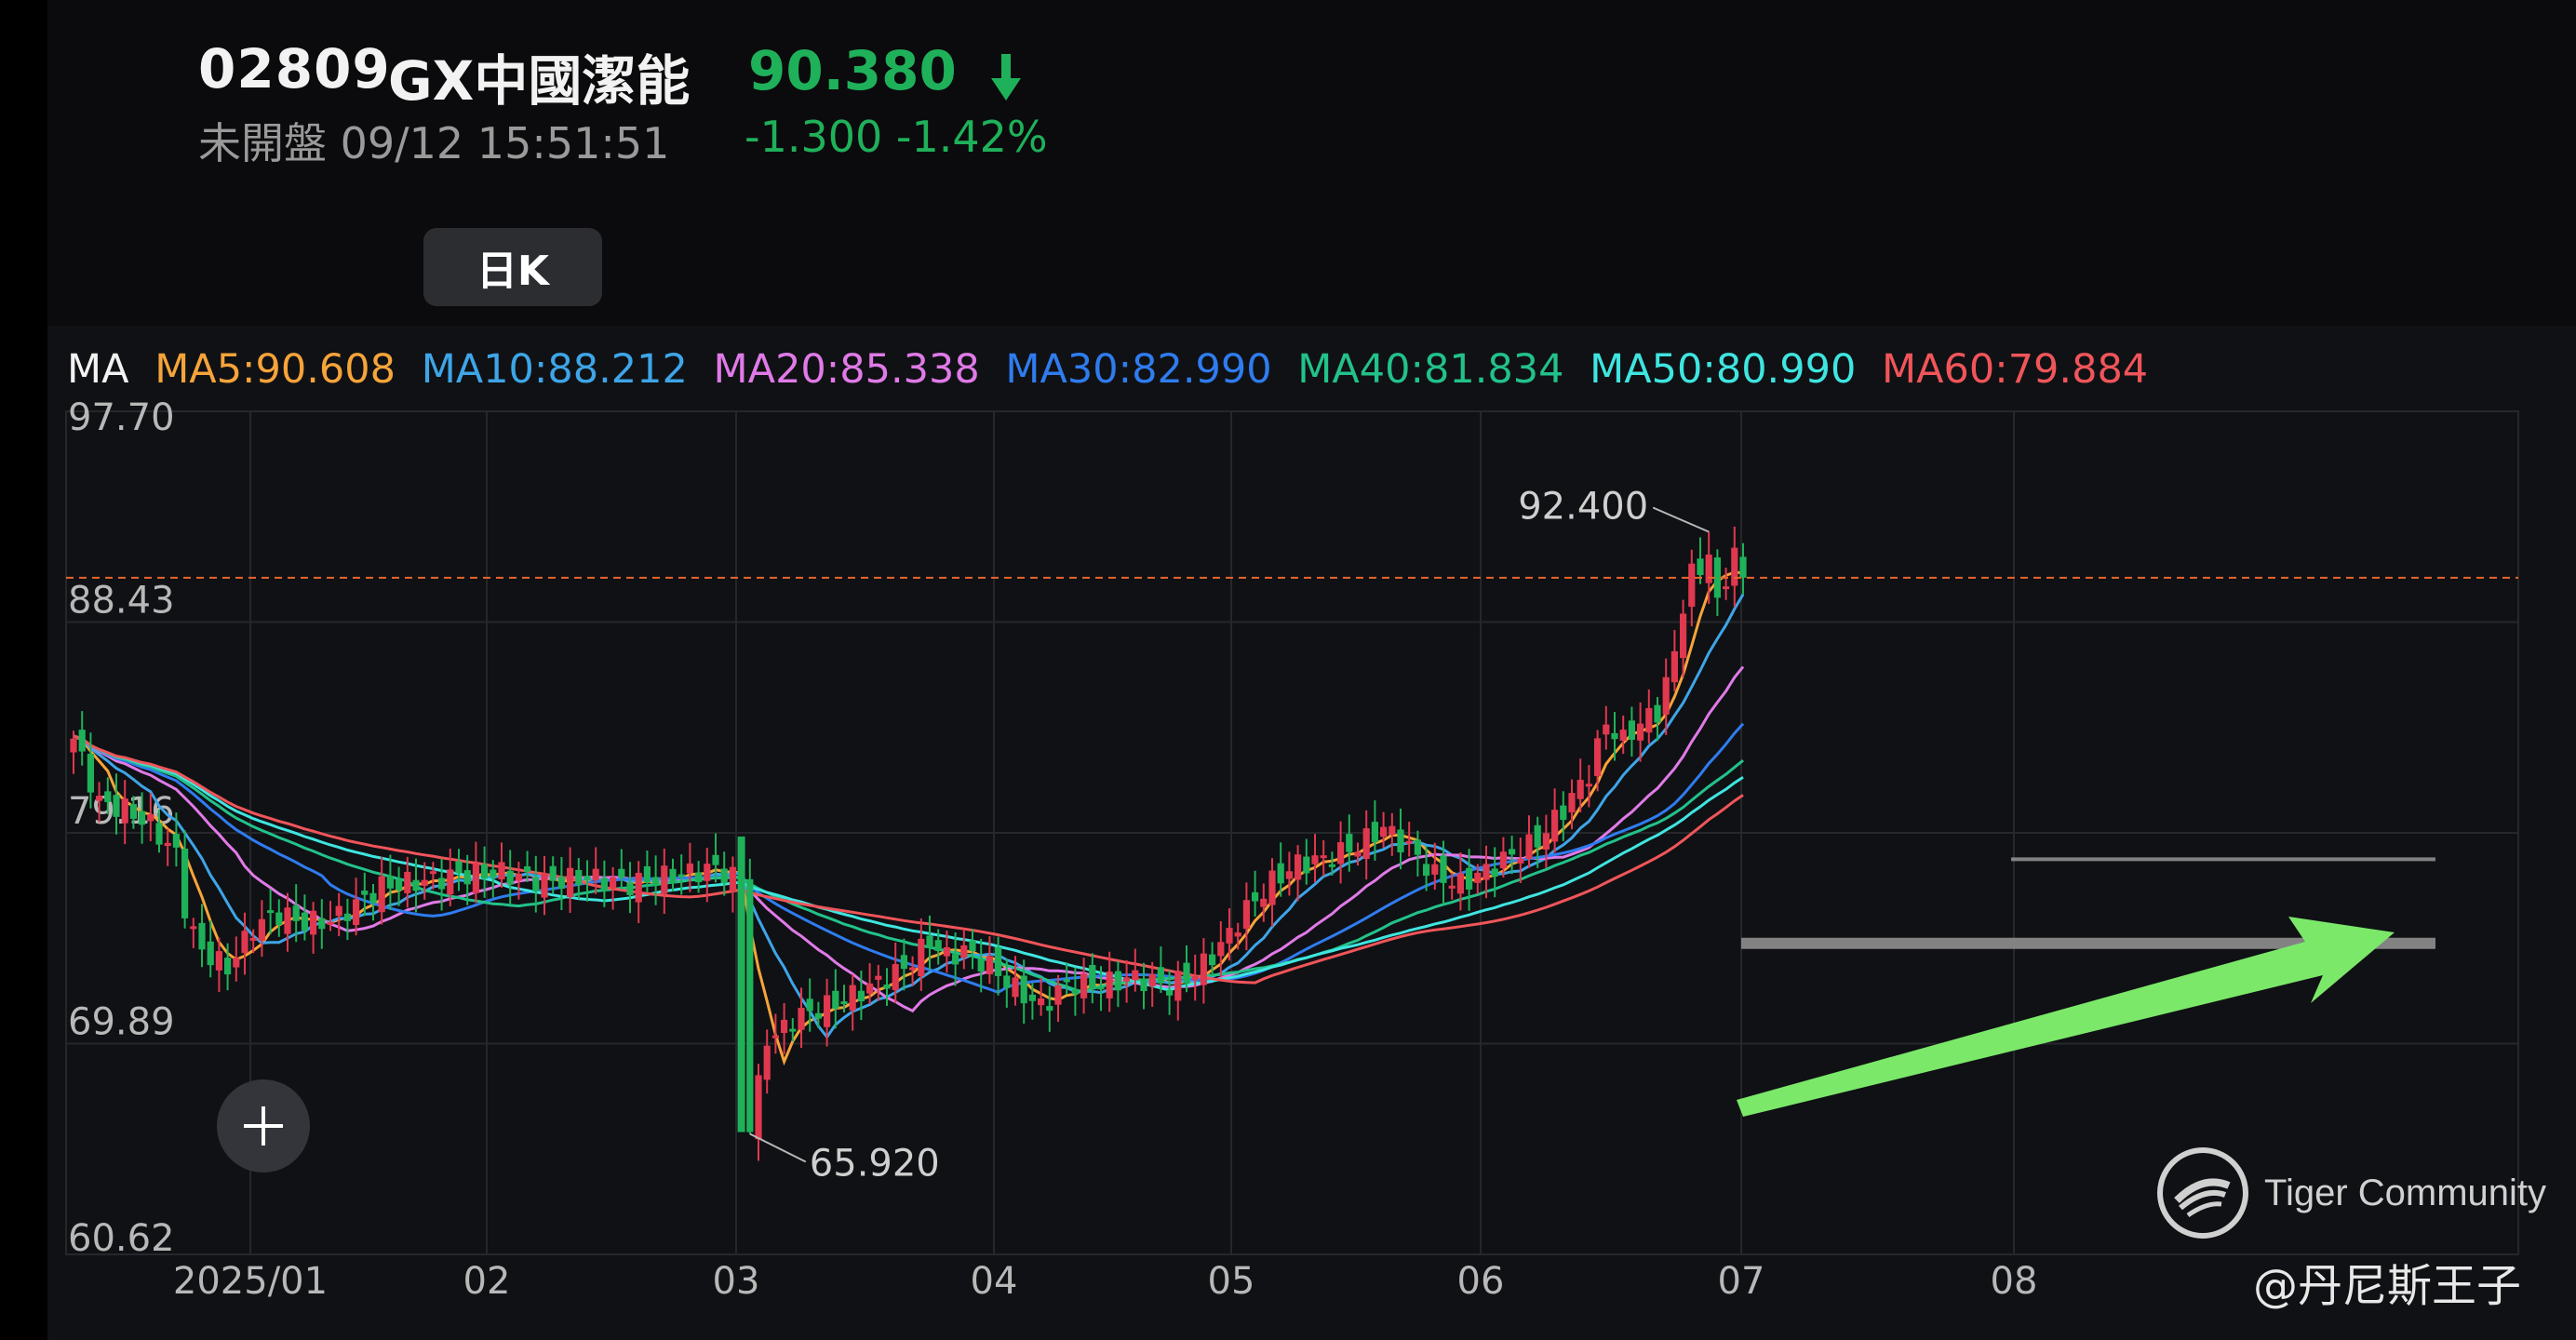  I want to click on ma40-line, so click(908, 864).